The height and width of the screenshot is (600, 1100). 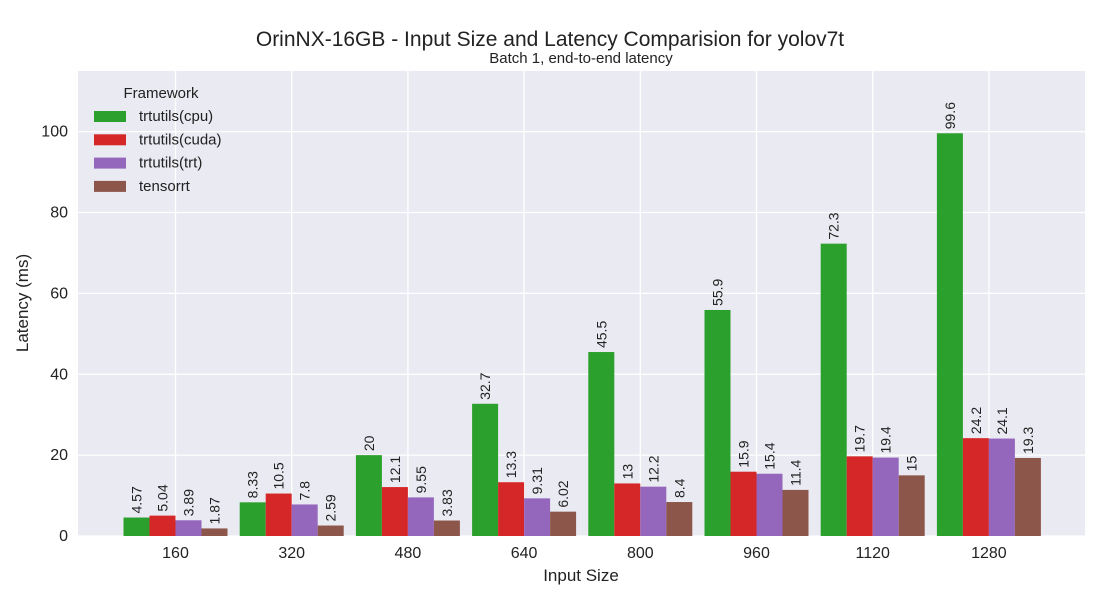 What do you see at coordinates (627, 472) in the screenshot?
I see `bar-data-label: 13` at bounding box center [627, 472].